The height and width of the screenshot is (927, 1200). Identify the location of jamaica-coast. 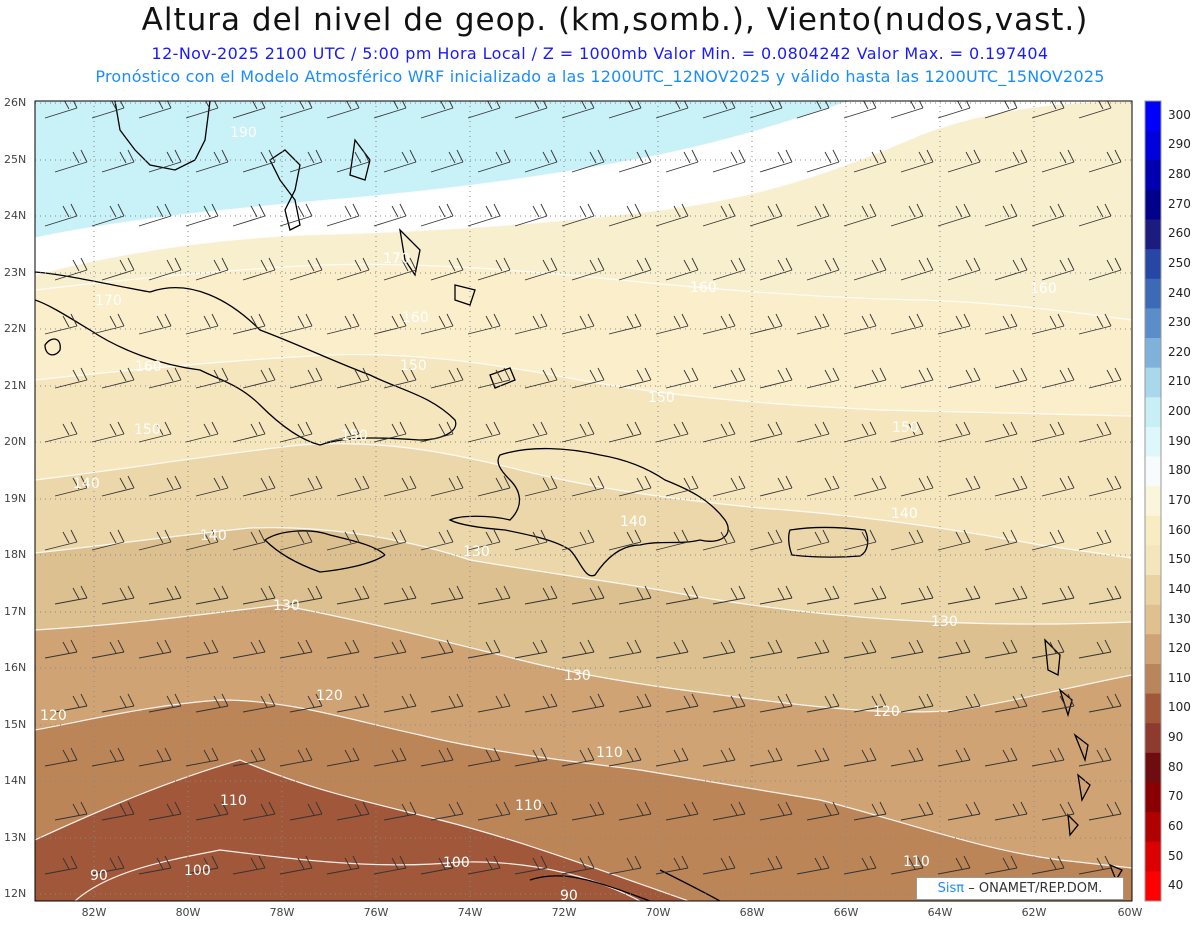
(325, 551).